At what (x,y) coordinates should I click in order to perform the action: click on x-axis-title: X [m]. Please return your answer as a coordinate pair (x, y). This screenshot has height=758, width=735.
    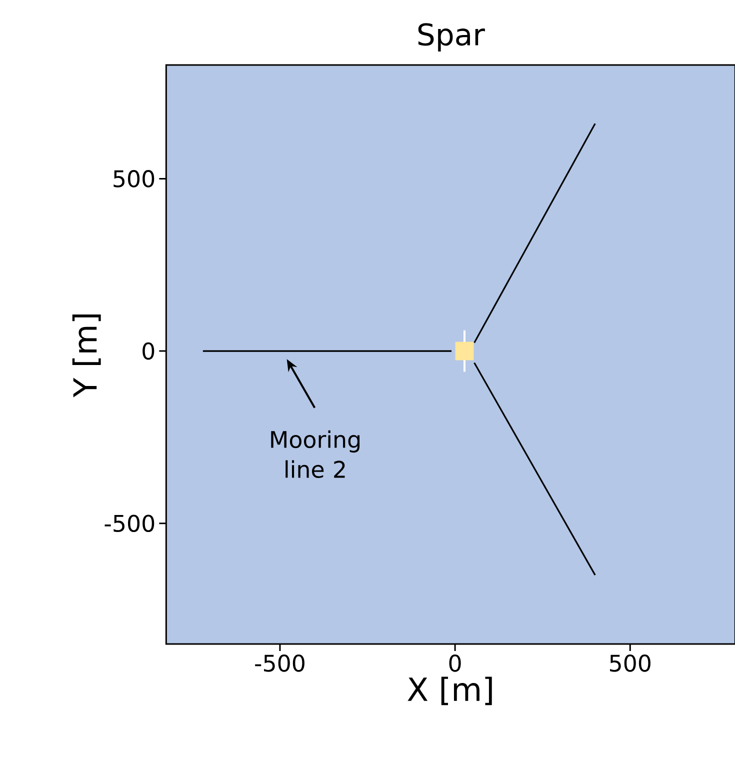
    Looking at the image, I should click on (450, 691).